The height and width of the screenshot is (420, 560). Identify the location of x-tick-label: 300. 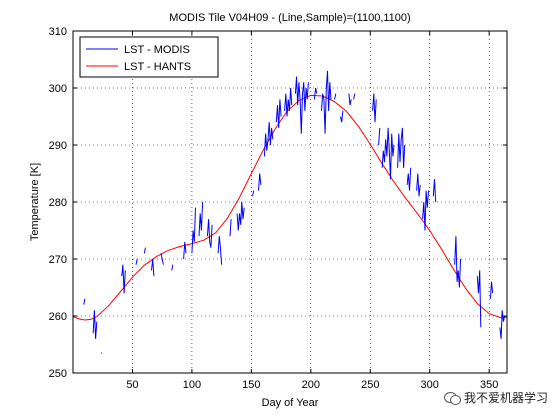
(430, 385).